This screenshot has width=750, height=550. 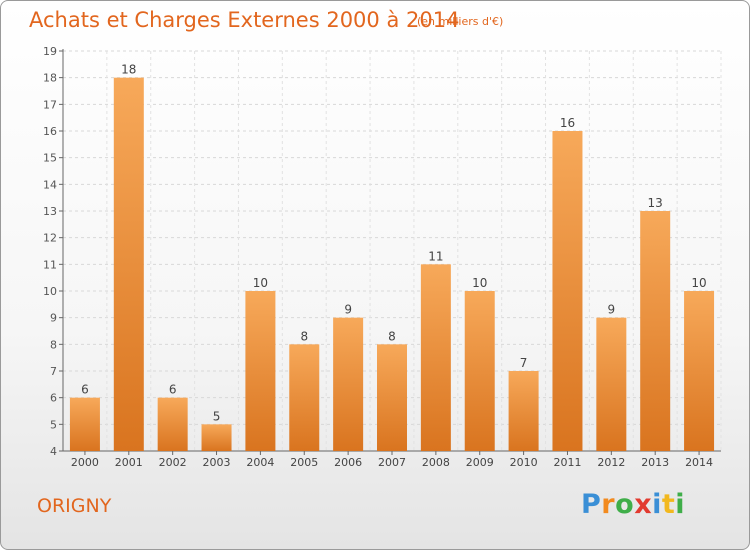 I want to click on logo-letter: o, so click(x=625, y=504).